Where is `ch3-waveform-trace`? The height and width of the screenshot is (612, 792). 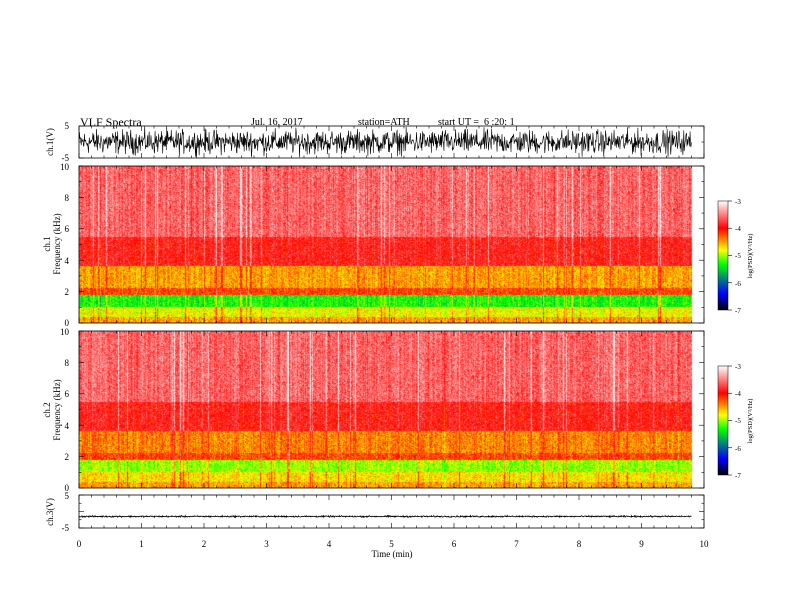
ch3-waveform-trace is located at coordinates (385, 516).